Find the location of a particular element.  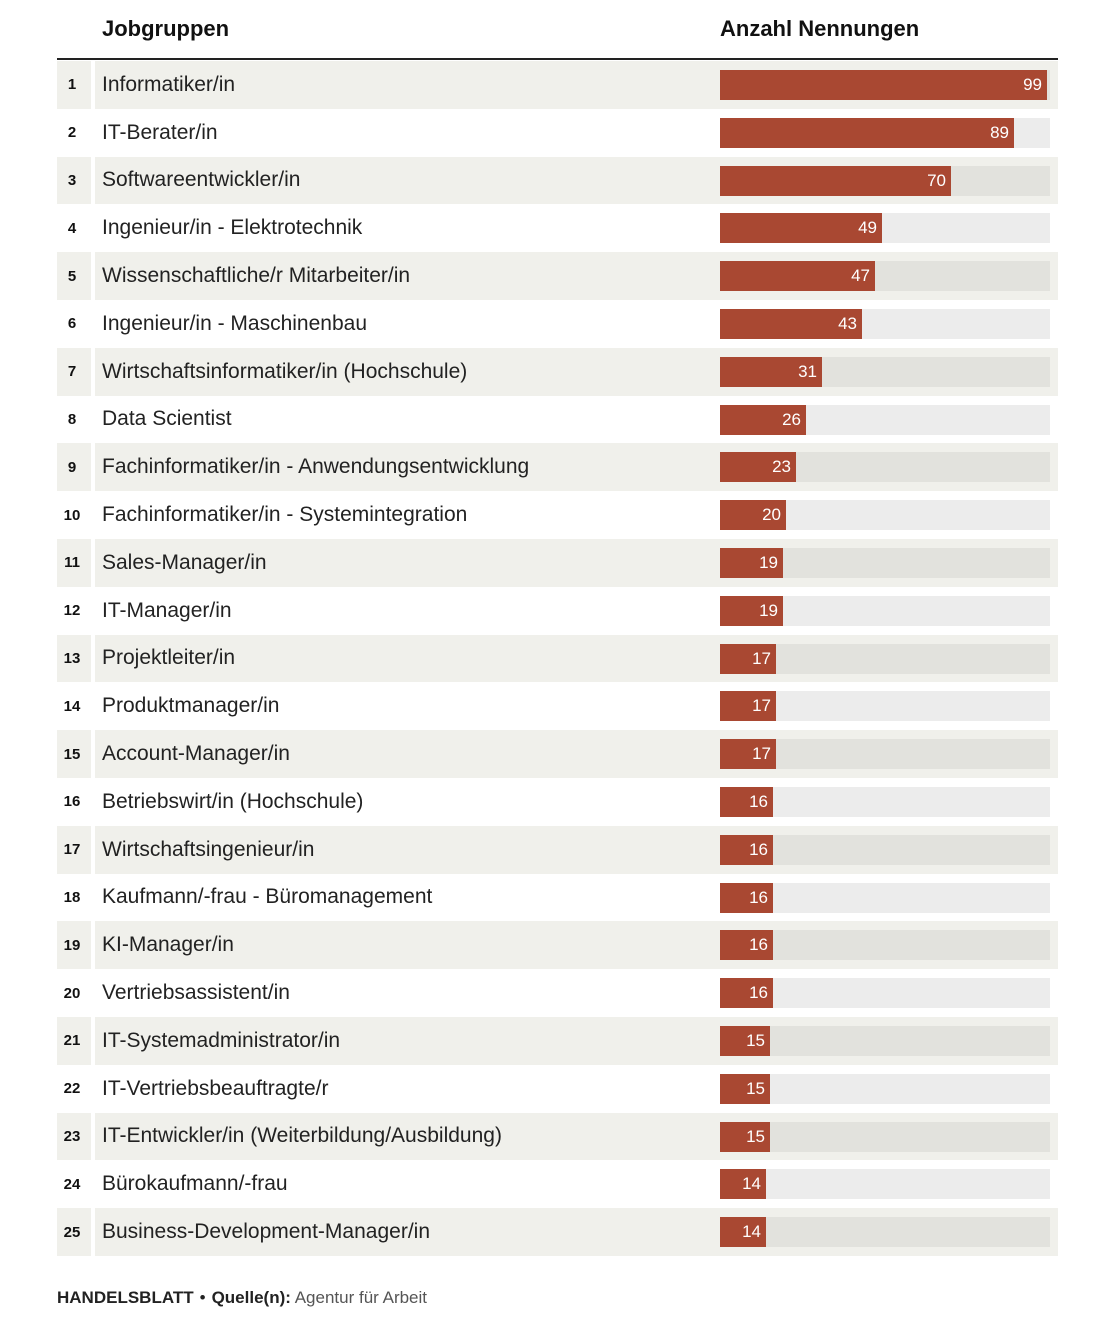

bar-value-label: 89 is located at coordinates (999, 132).